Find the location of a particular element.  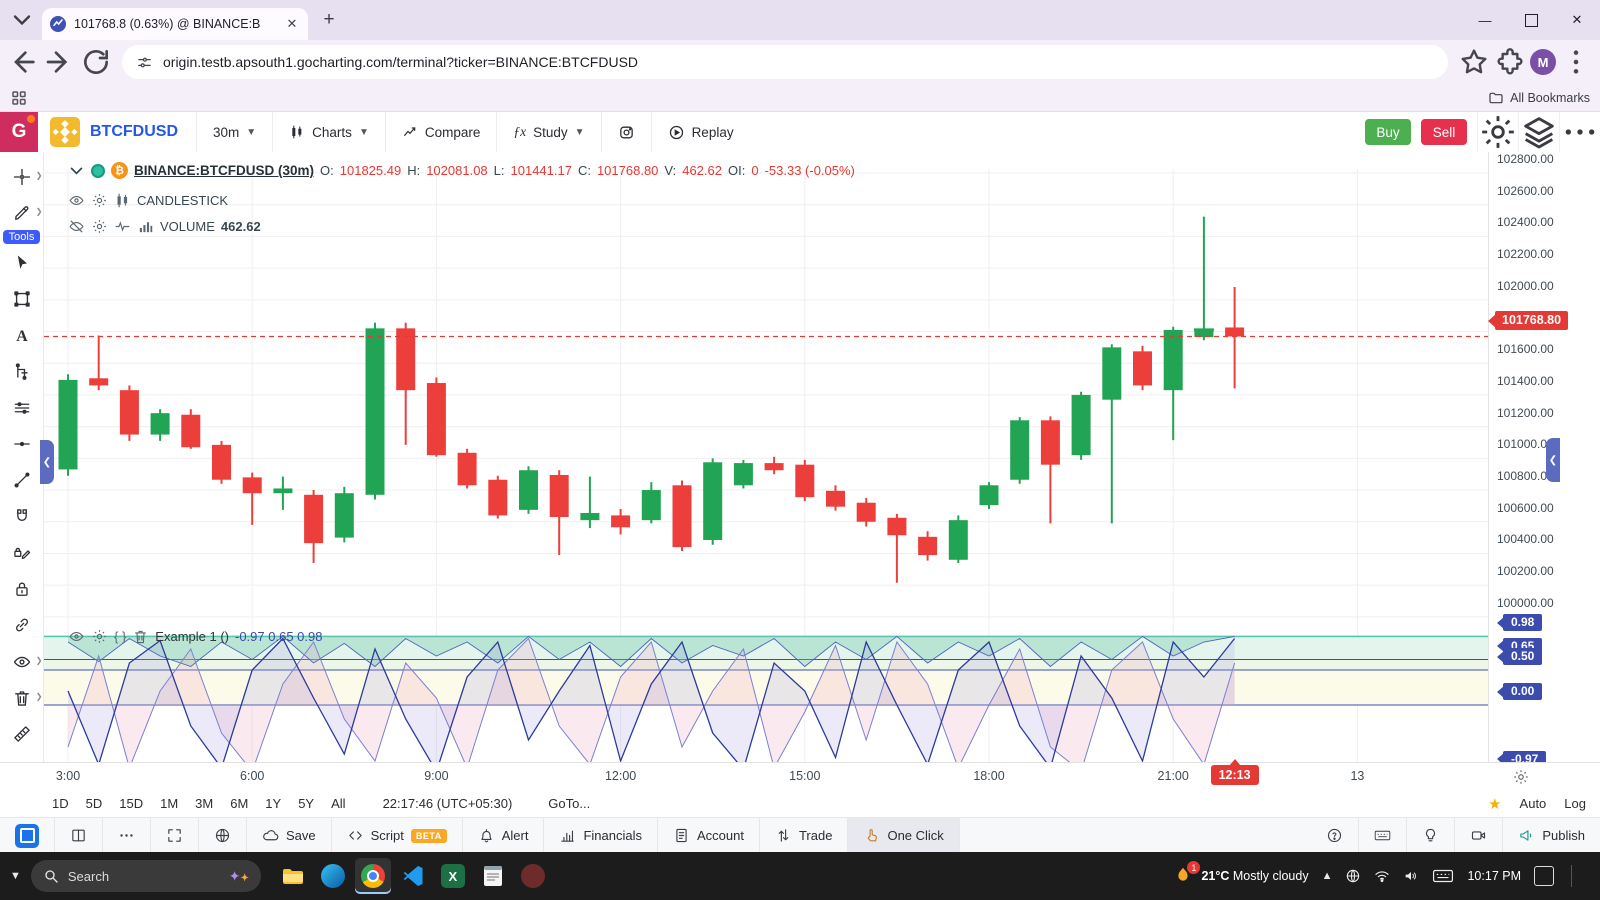

fullscreen is located at coordinates (175, 835).